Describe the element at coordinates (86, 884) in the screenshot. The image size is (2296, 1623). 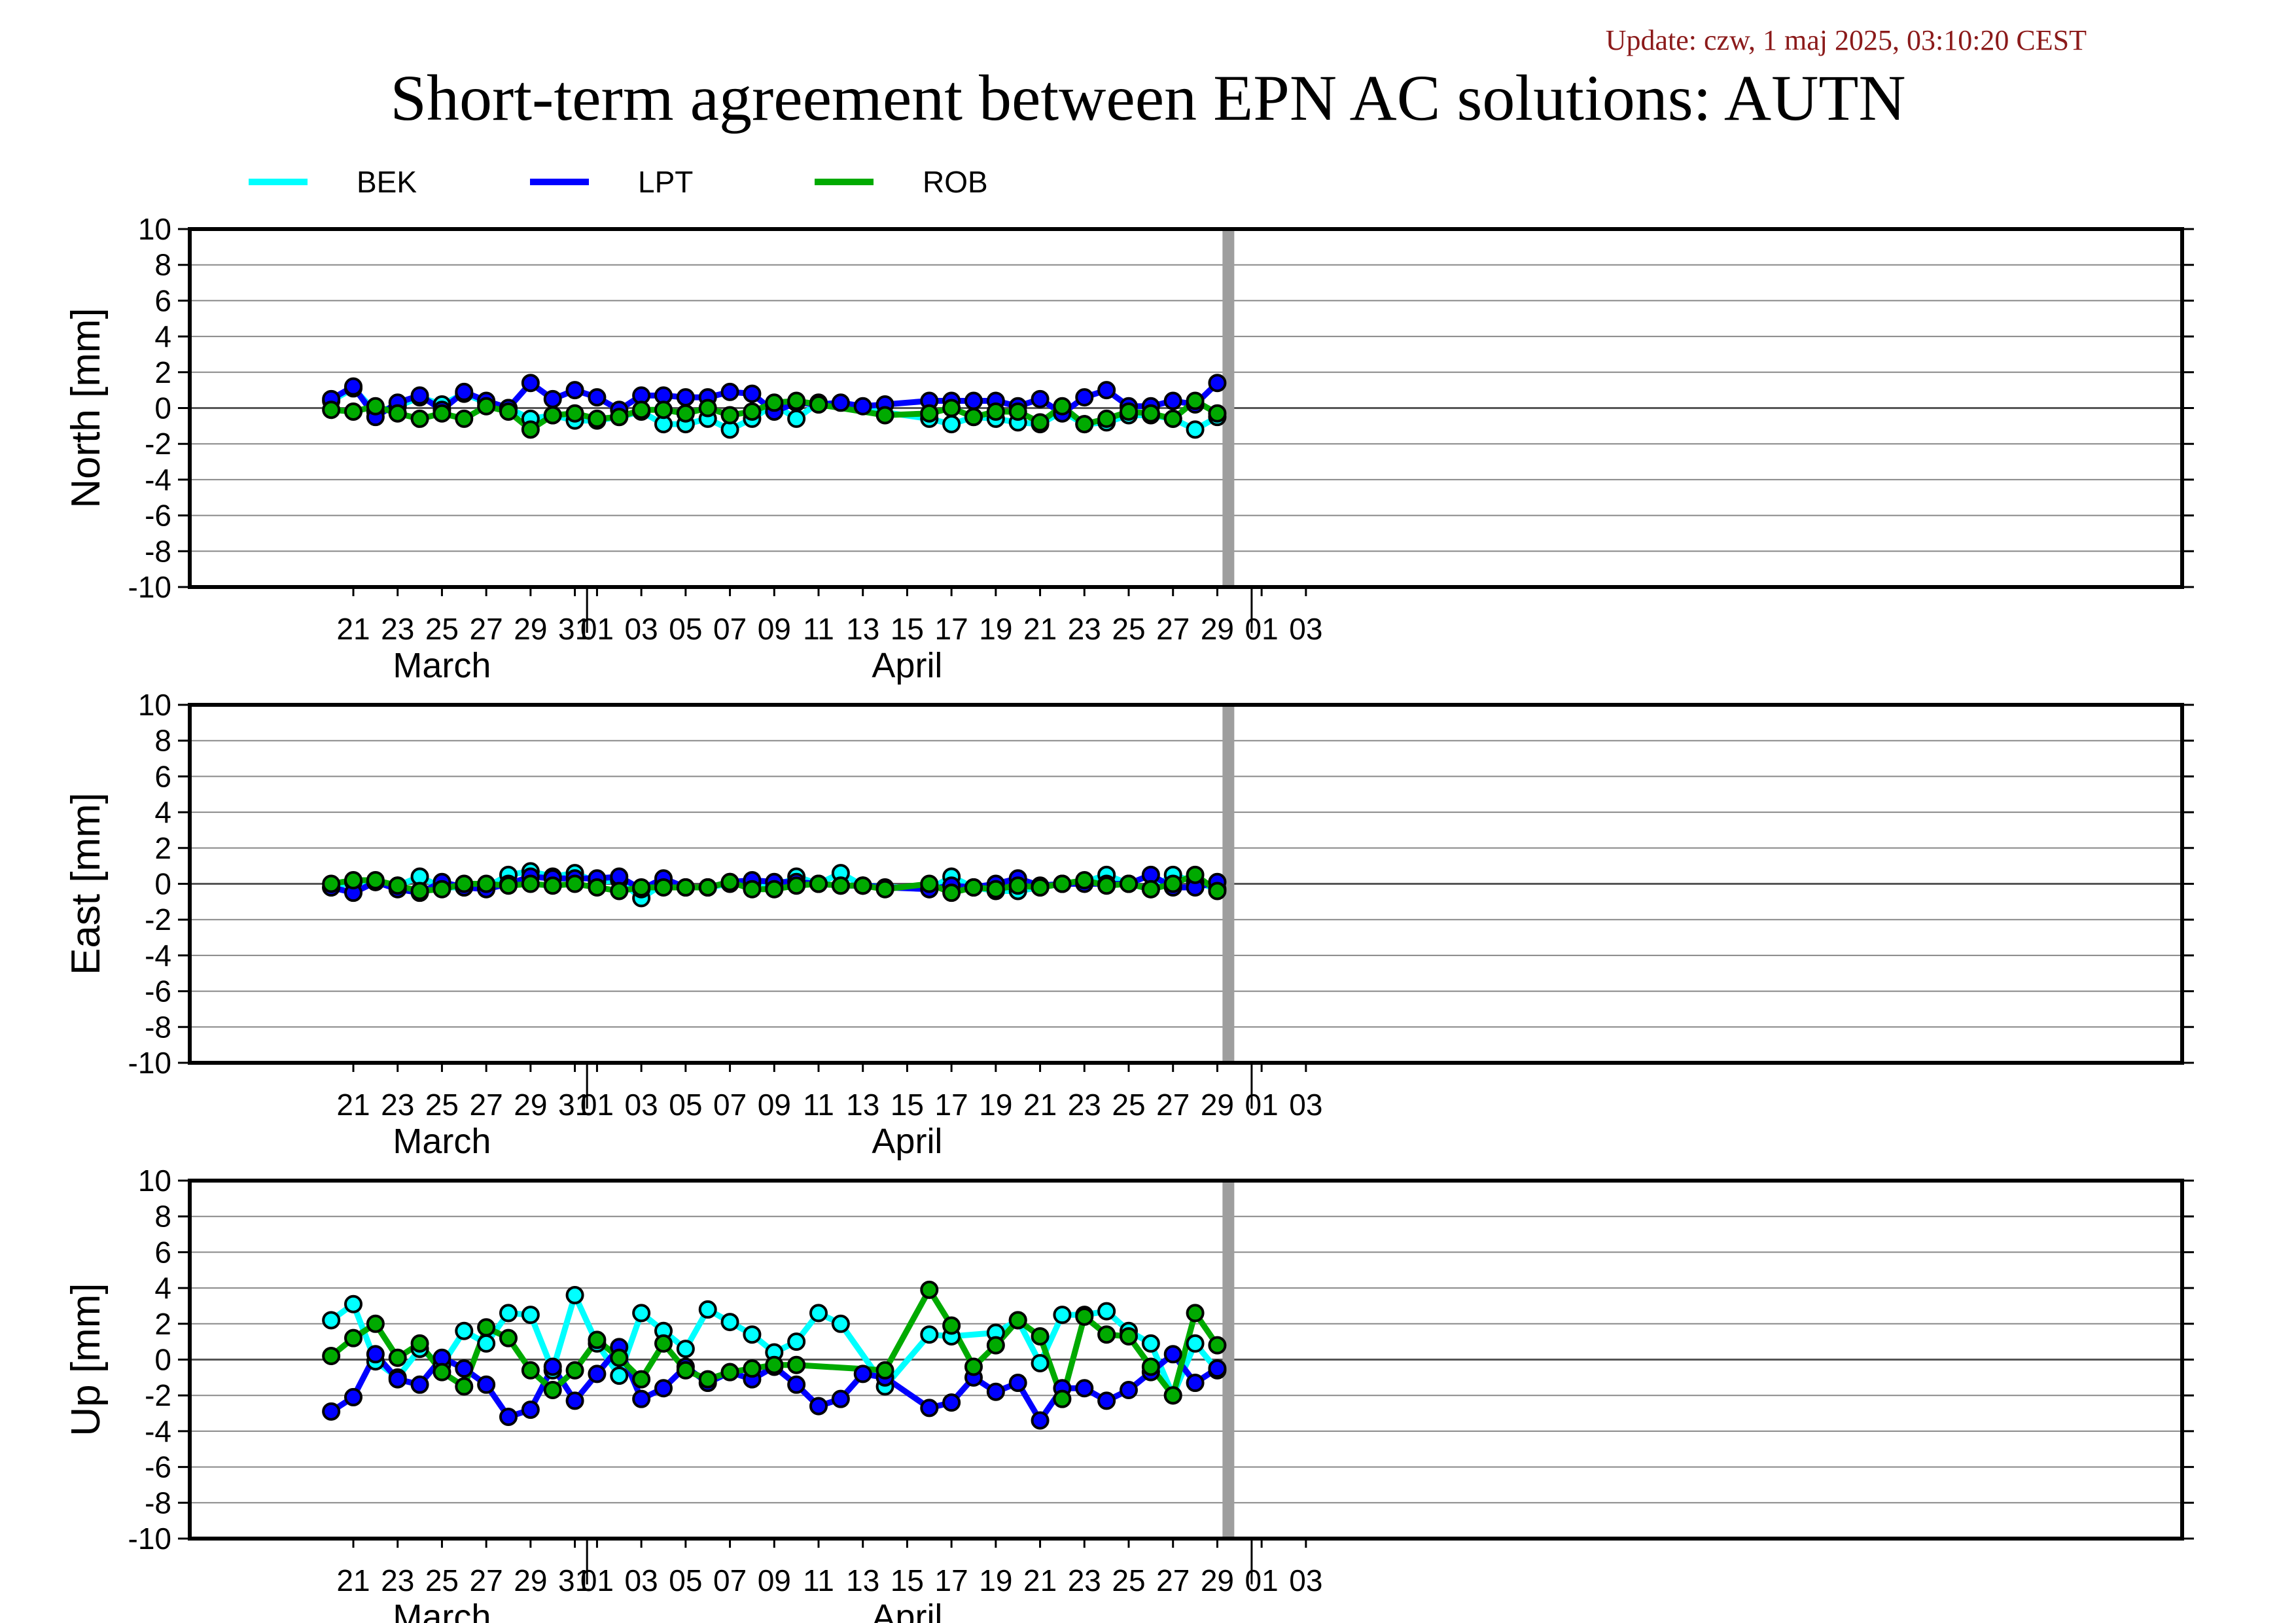
I see `y-axis-title: East [mm]` at that location.